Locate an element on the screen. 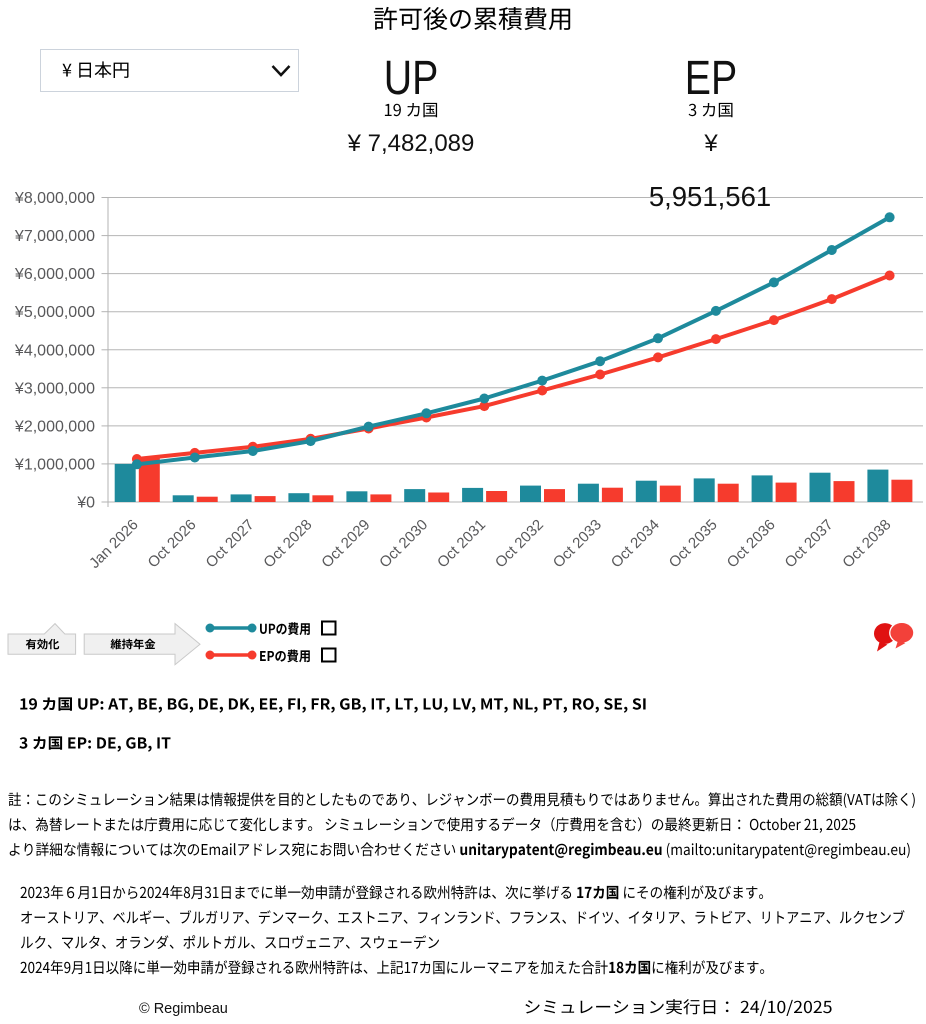 The image size is (926, 1024). svg-text: Oct 2035 is located at coordinates (693, 543).